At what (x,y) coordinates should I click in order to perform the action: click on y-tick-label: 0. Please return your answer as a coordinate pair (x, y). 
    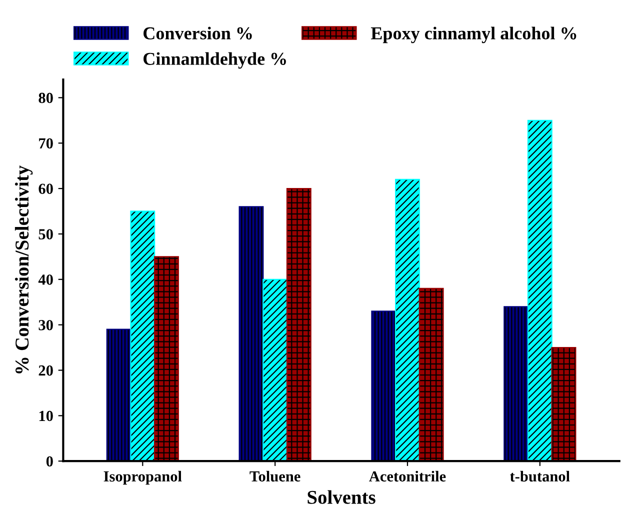
    Looking at the image, I should click on (49, 461).